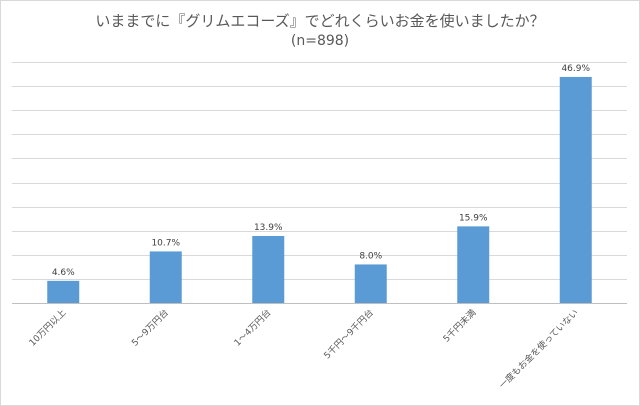  Describe the element at coordinates (370, 256) in the screenshot. I see `data-label: 8.0%` at that location.